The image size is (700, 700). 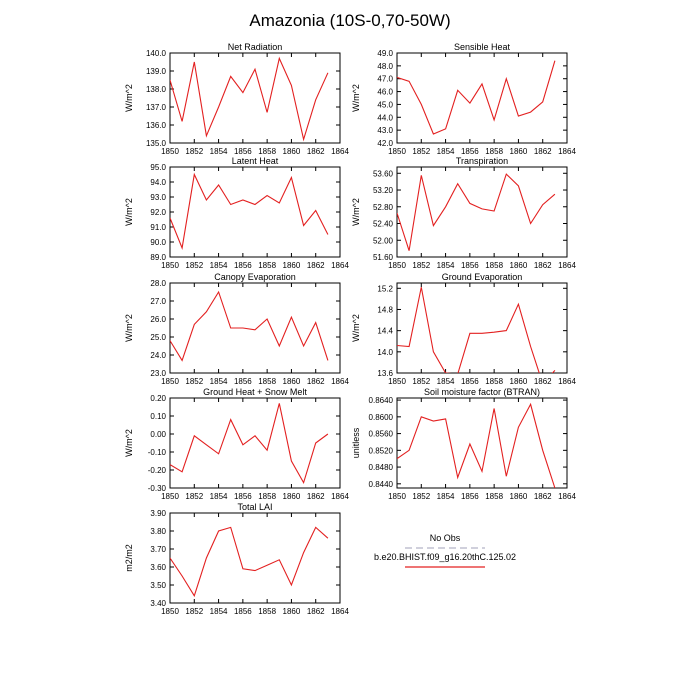 What do you see at coordinates (156, 125) in the screenshot?
I see `y-tick-label: 136.0` at bounding box center [156, 125].